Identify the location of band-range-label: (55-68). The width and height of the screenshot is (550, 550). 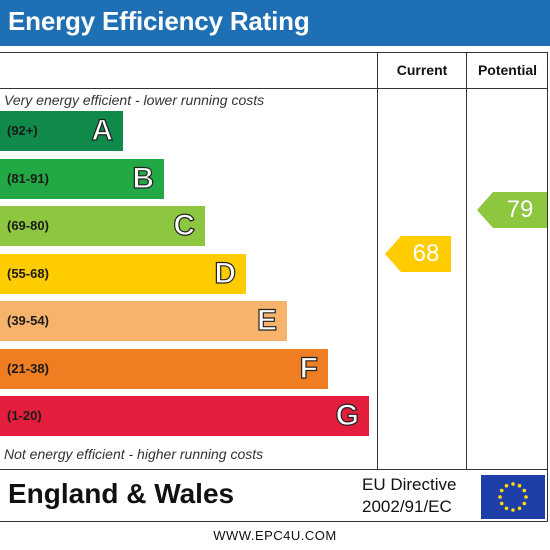
(28, 273).